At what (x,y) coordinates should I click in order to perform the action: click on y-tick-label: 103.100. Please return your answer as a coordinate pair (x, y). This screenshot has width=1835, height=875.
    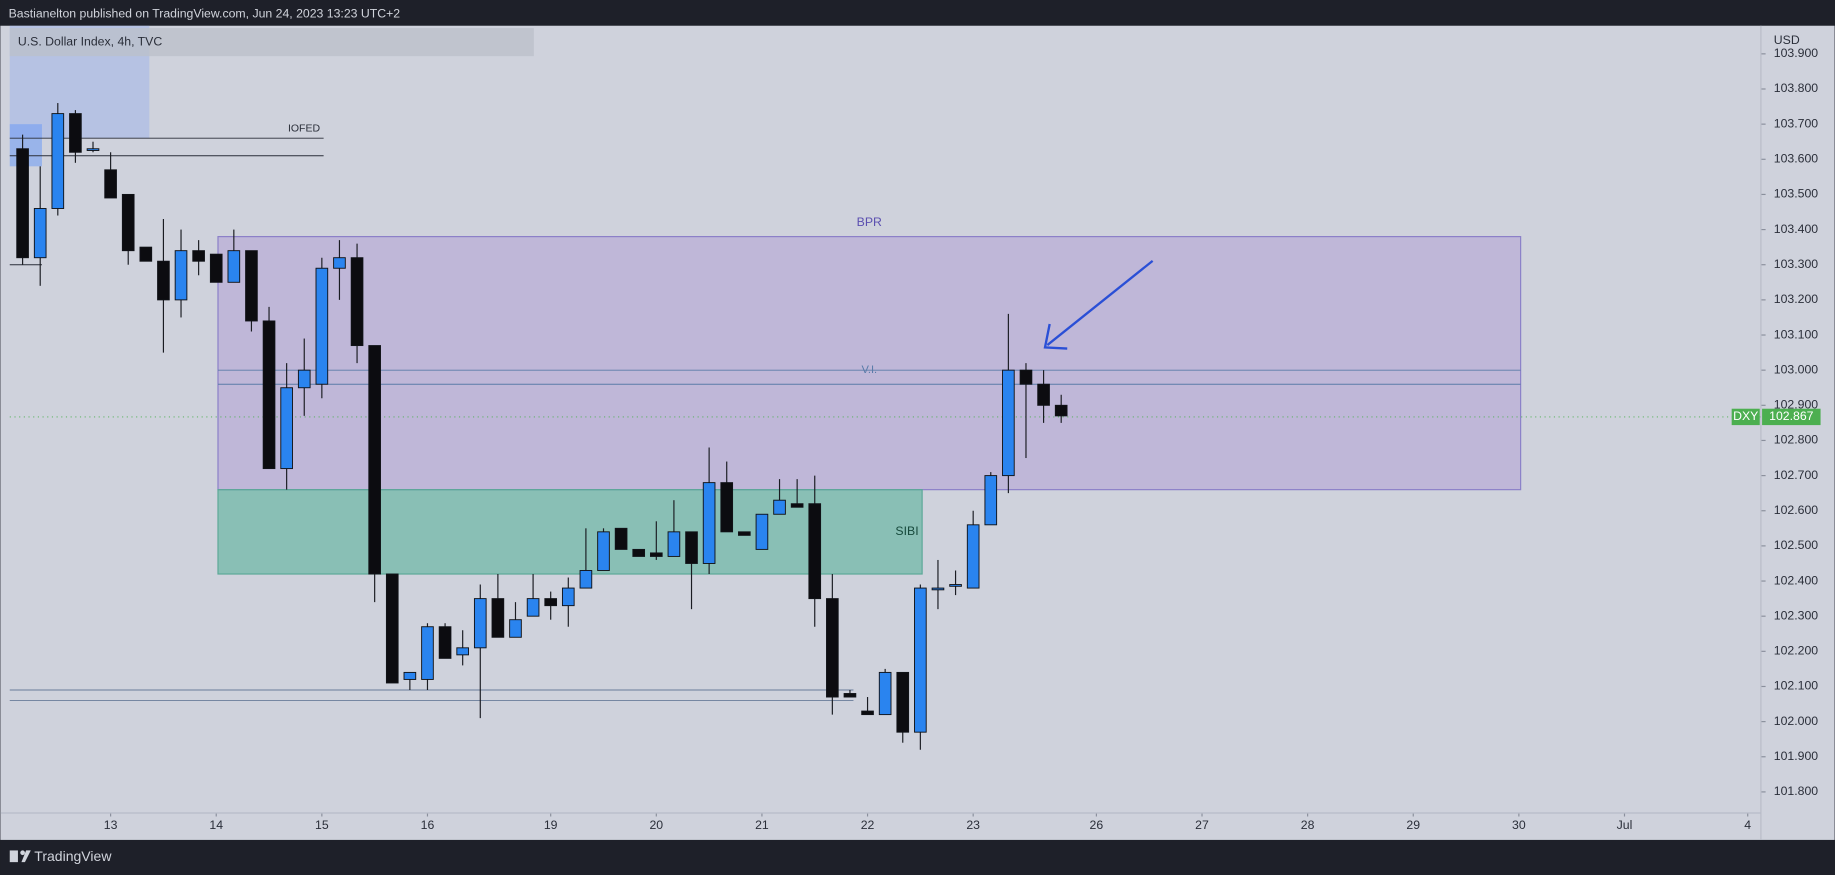
    Looking at the image, I should click on (1796, 334).